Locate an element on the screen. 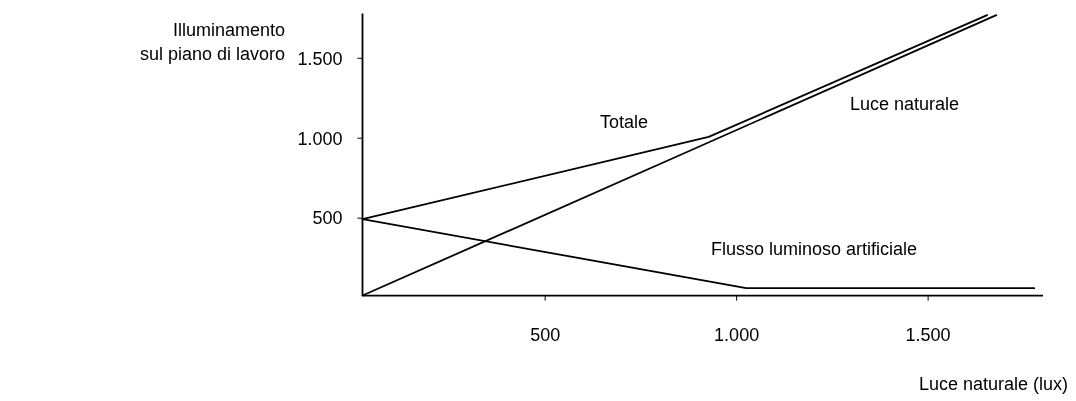 The image size is (1076, 401). y-tick-label: 500 is located at coordinates (327, 218).